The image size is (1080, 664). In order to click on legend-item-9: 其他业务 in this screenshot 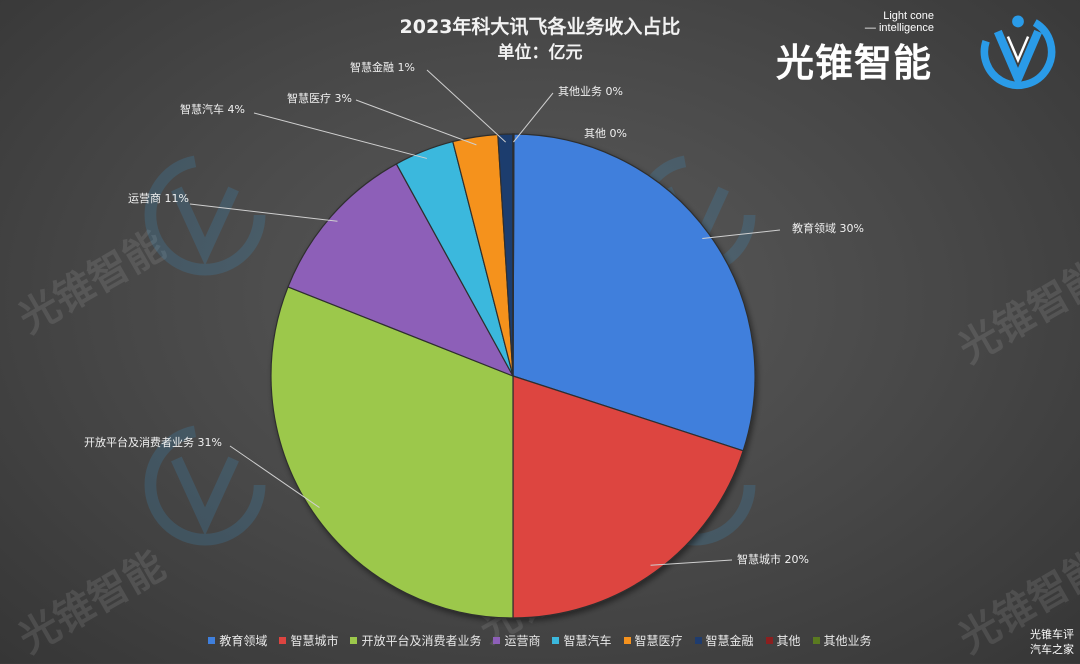, I will do `click(842, 640)`.